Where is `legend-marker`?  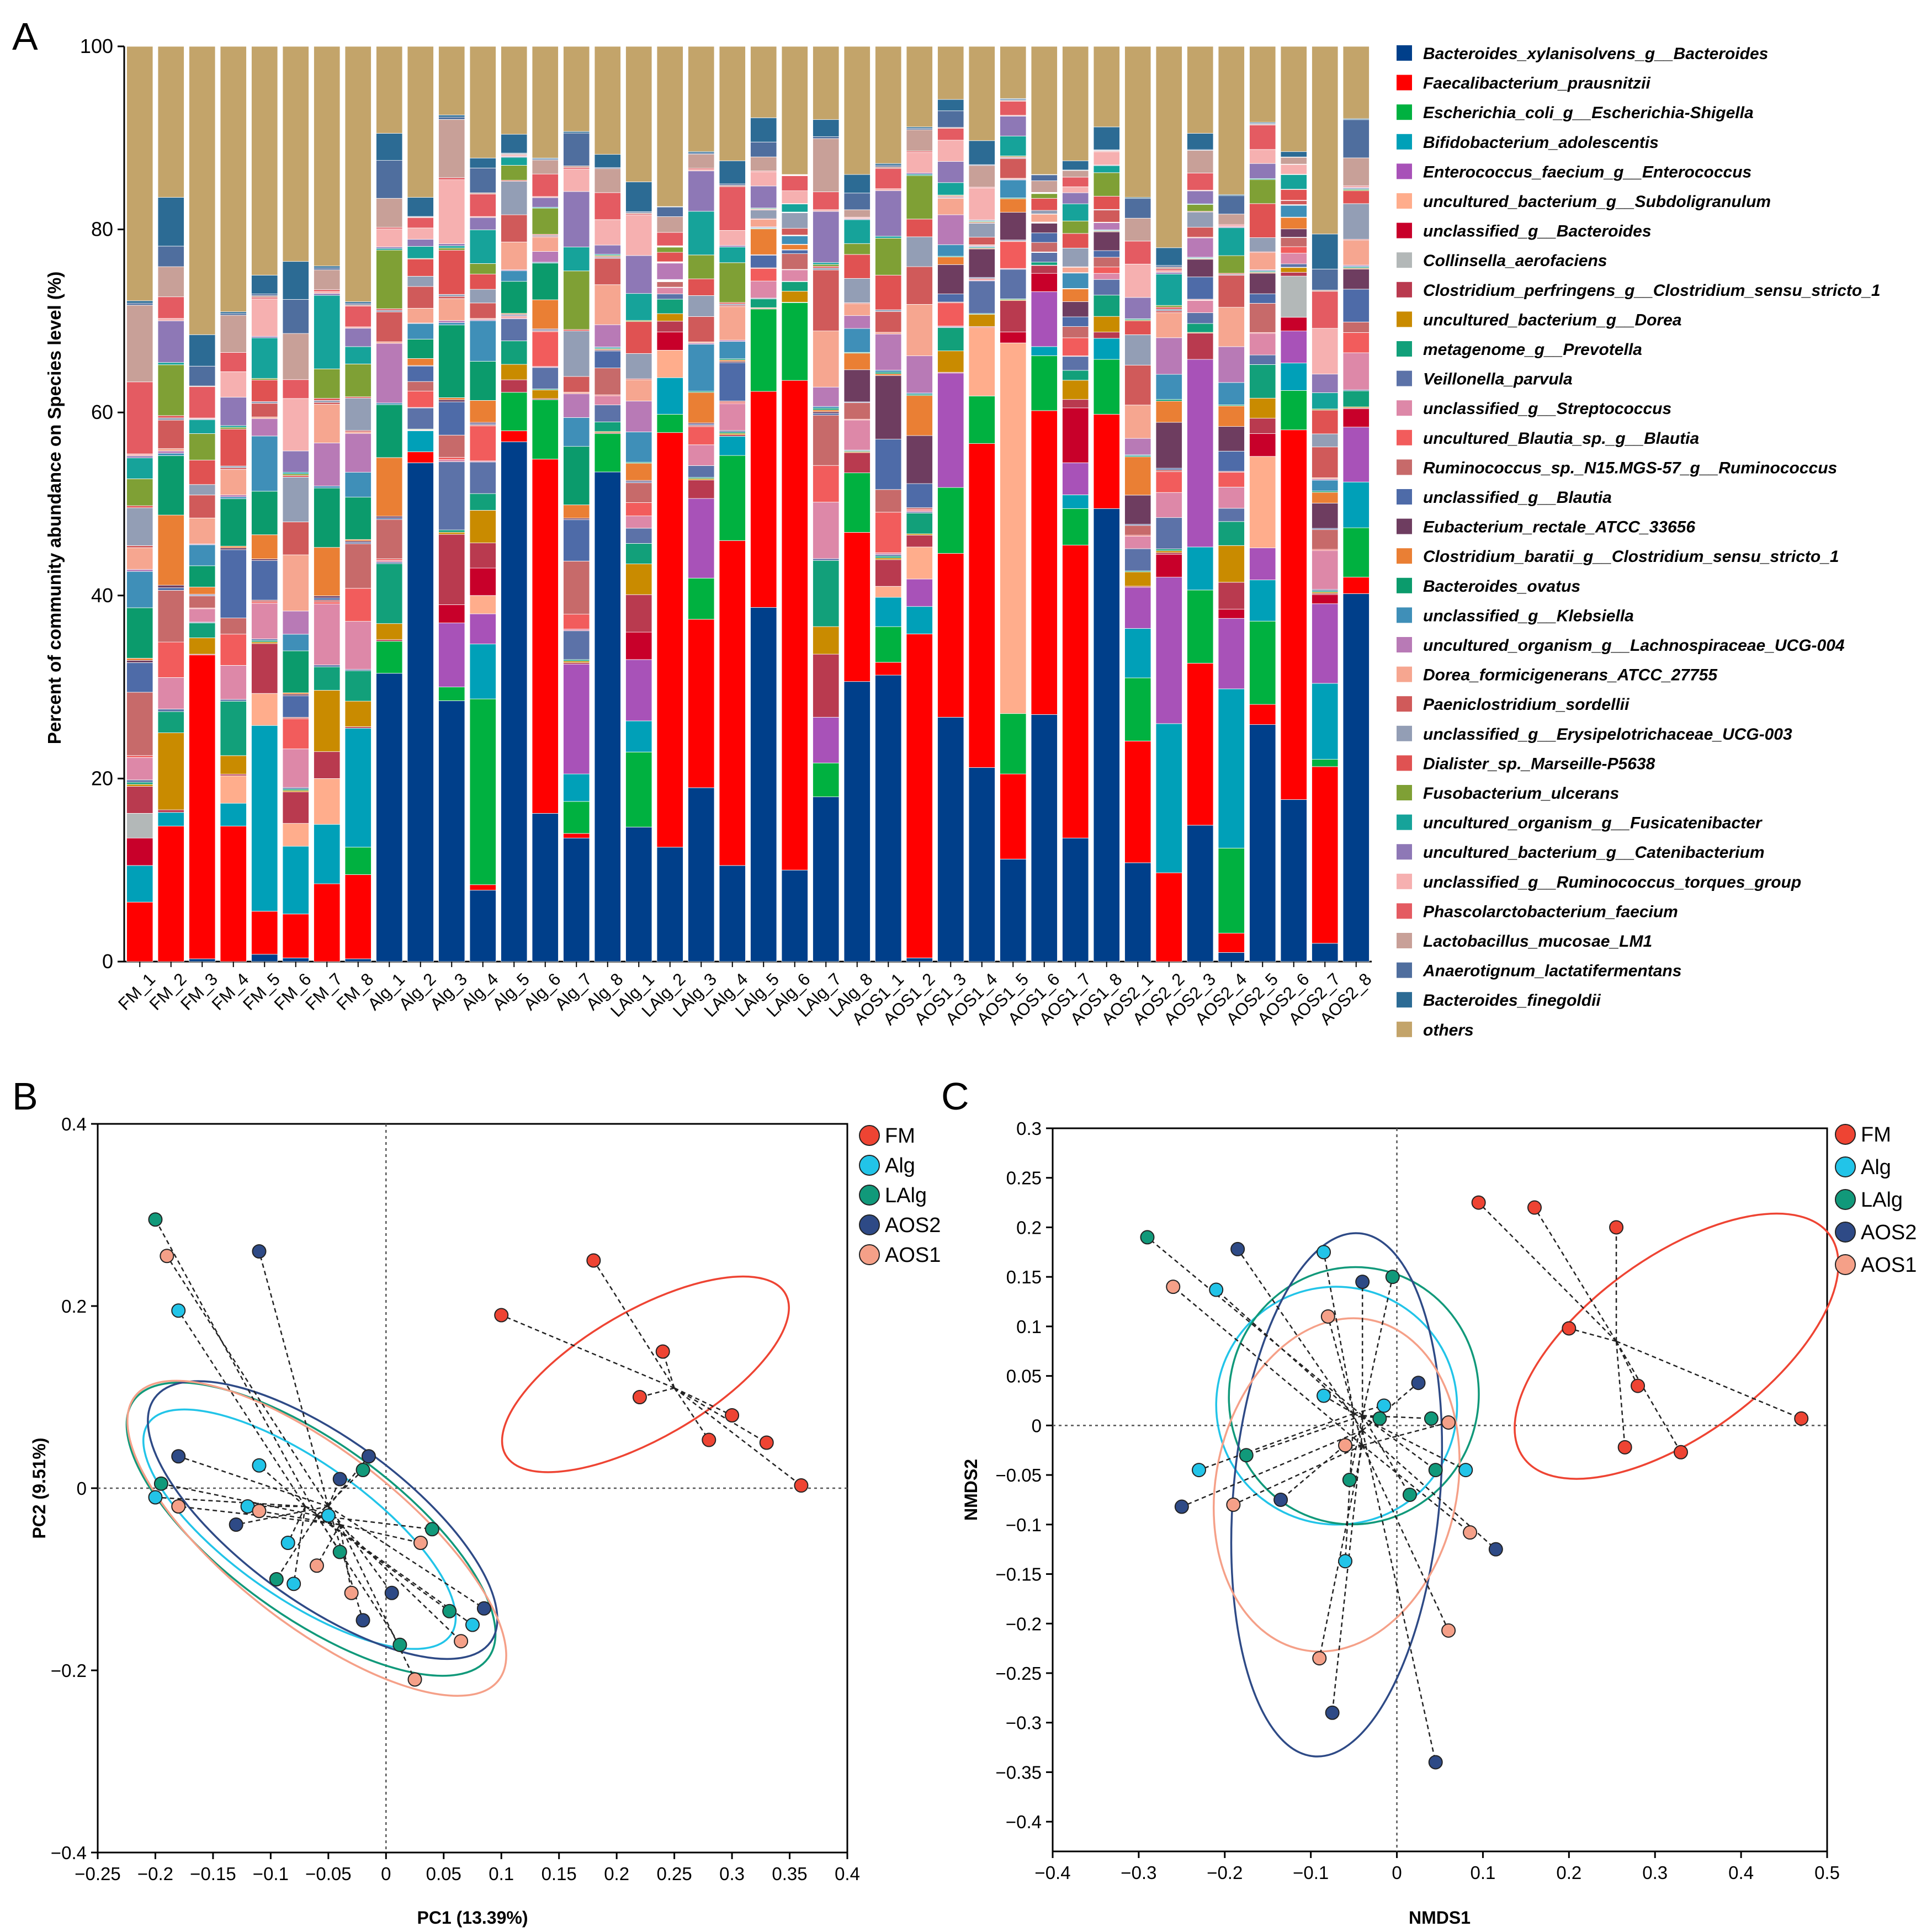 legend-marker is located at coordinates (1846, 1265).